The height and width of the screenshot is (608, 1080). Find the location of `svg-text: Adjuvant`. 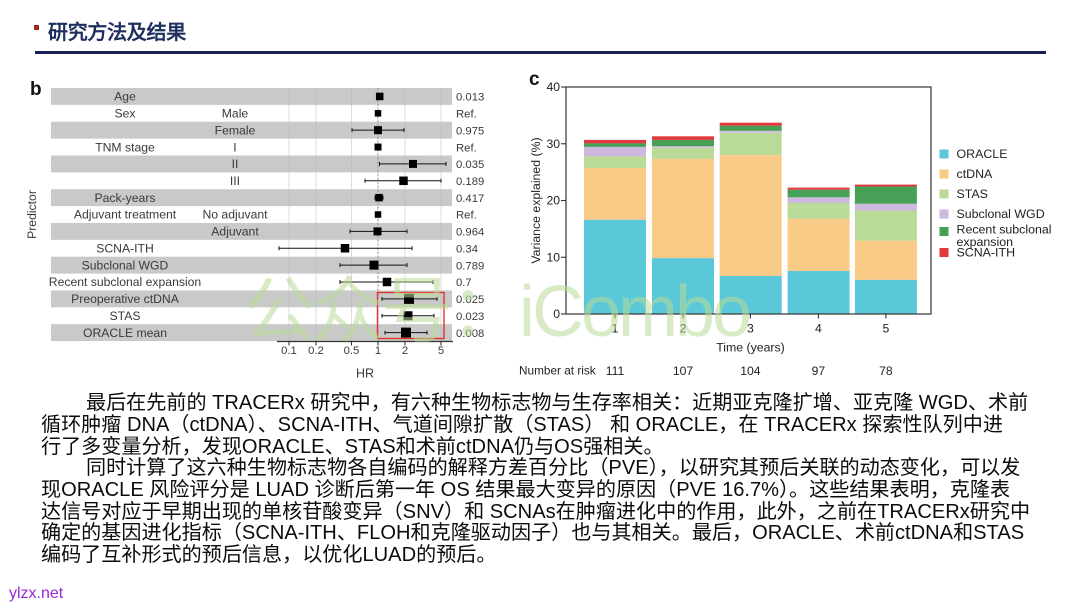

svg-text: Adjuvant is located at coordinates (235, 232).